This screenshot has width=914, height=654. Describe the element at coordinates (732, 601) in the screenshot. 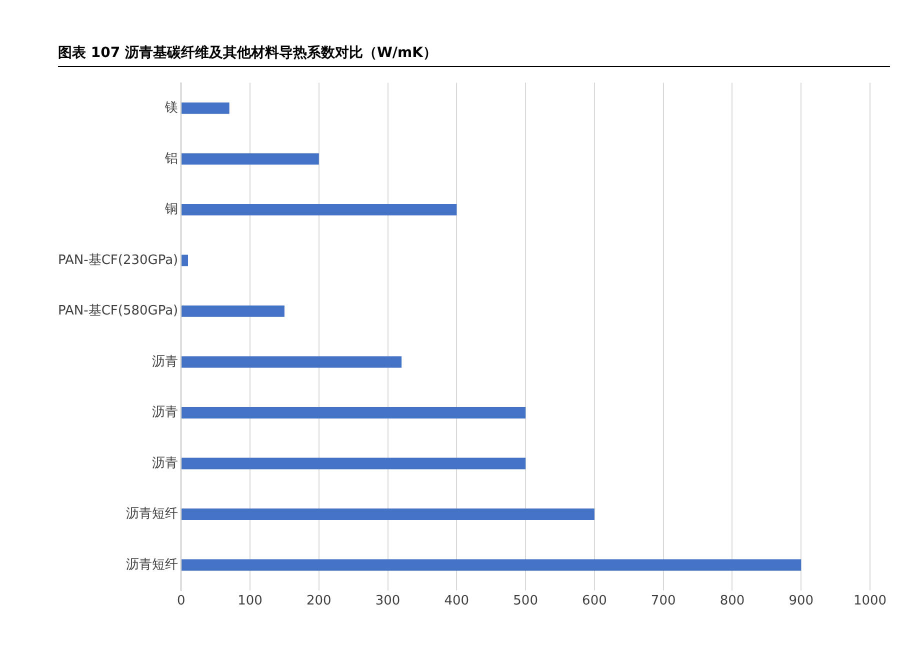

I see `x-tick-label: 800` at that location.